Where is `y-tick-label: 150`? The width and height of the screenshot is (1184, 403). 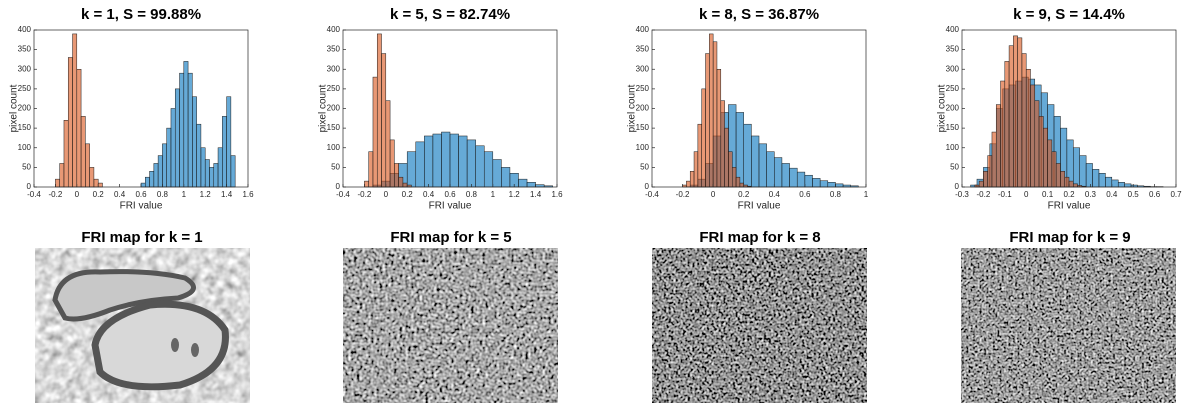 y-tick-label: 150 is located at coordinates (334, 127).